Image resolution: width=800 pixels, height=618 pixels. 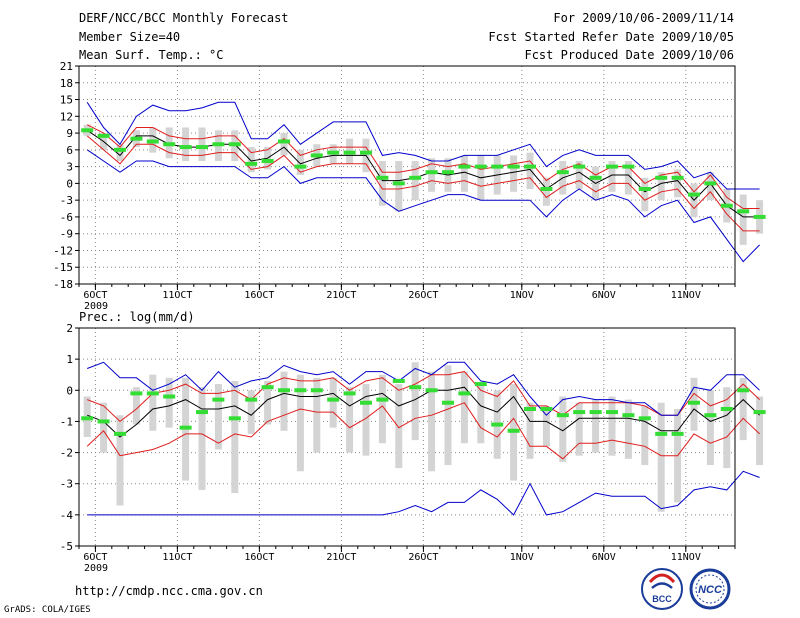 What do you see at coordinates (423, 557) in the screenshot?
I see `prec-x-tick-label: 26OCT` at bounding box center [423, 557].